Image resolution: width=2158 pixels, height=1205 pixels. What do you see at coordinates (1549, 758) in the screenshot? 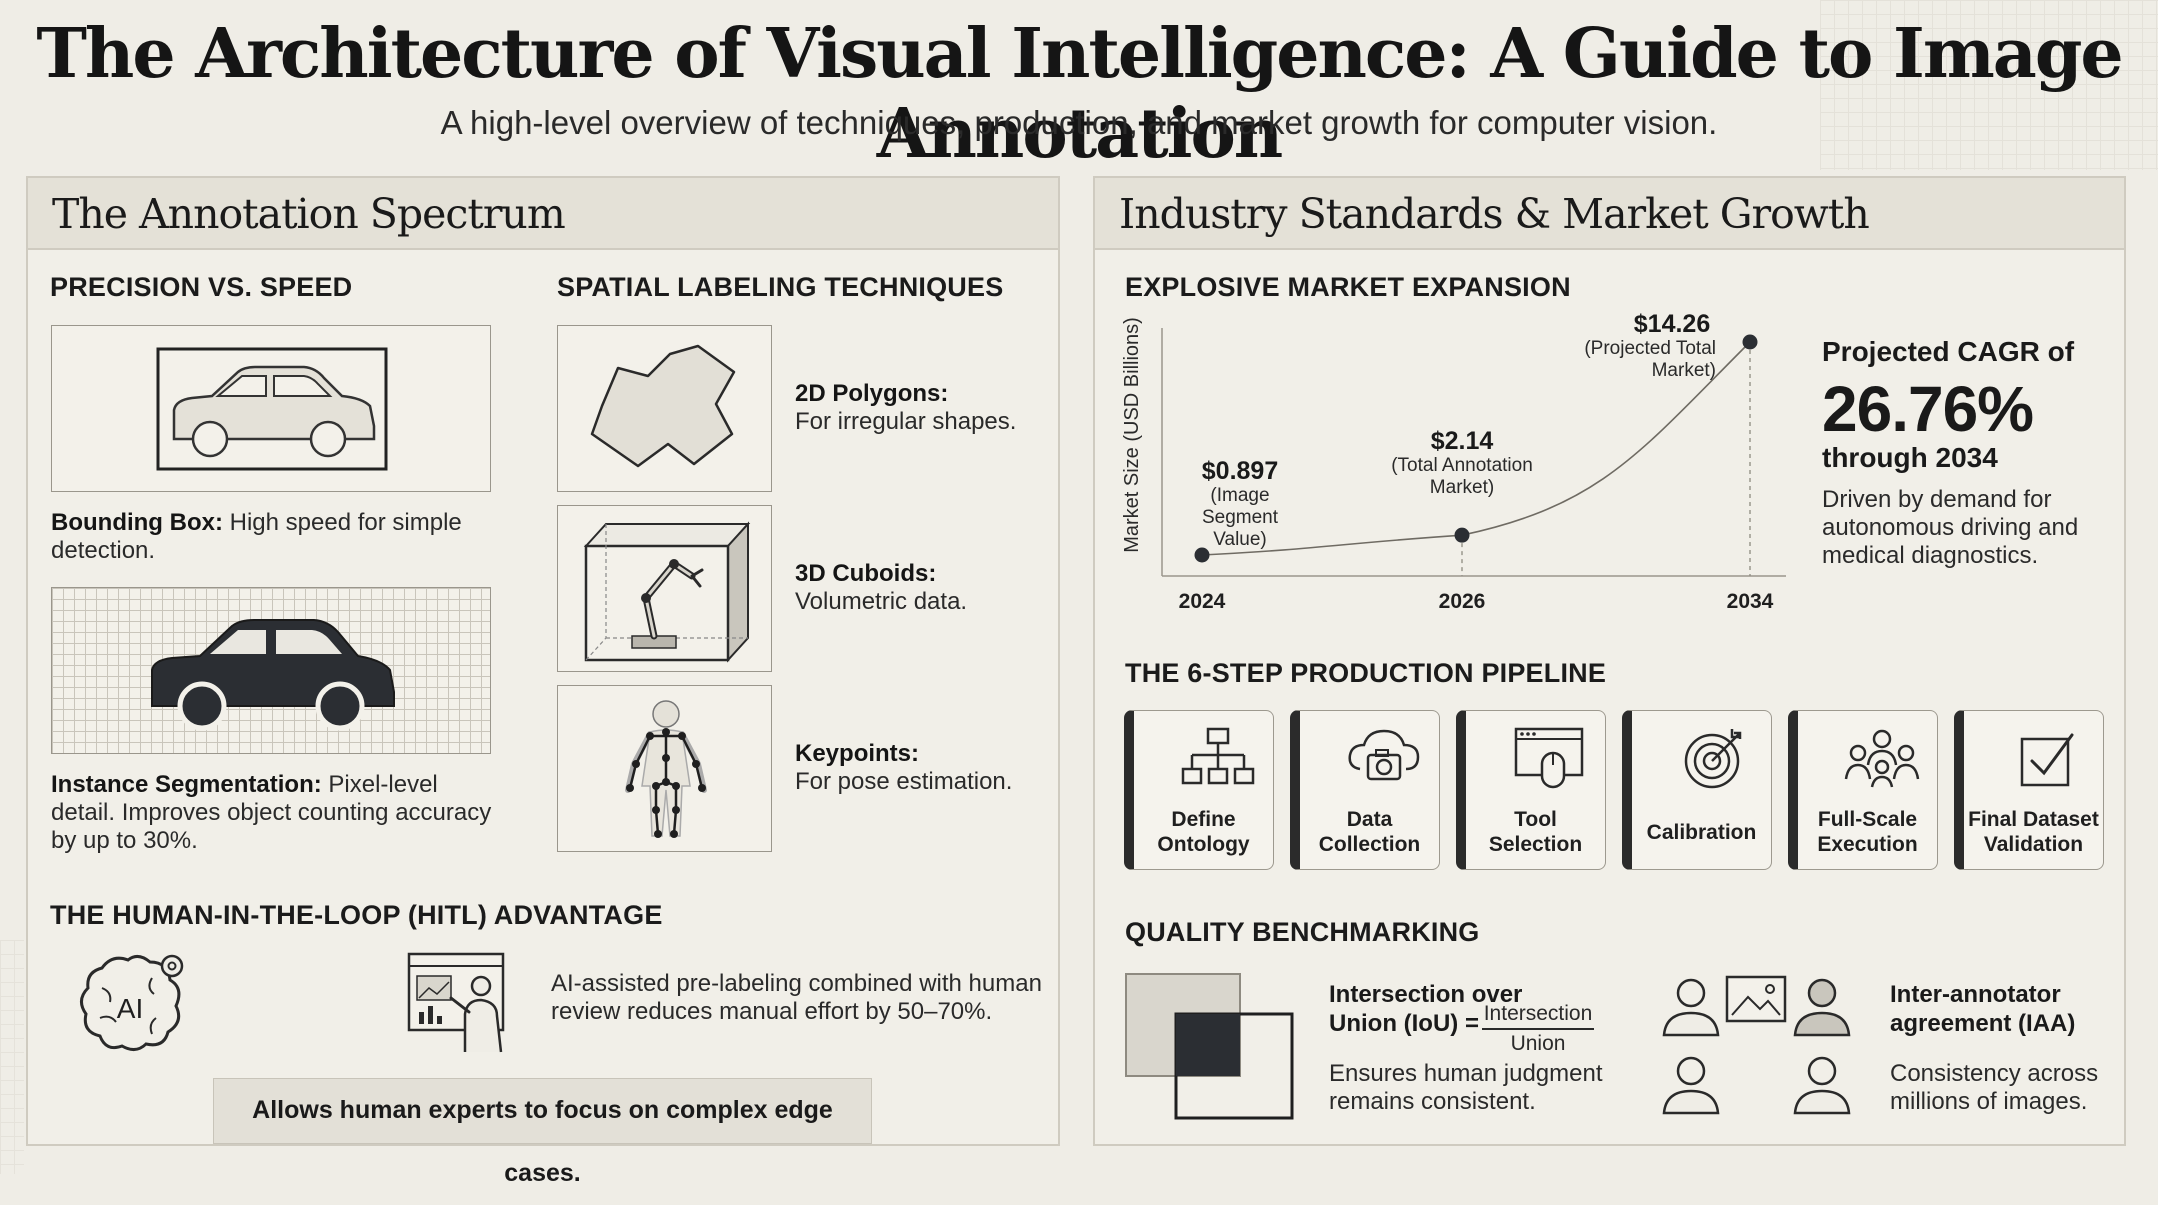
I see `window-mouse-icon` at bounding box center [1549, 758].